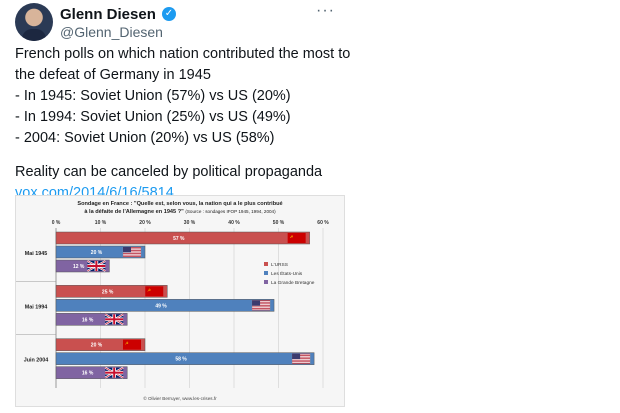 This screenshot has height=413, width=620. Describe the element at coordinates (108, 14) in the screenshot. I see `author-name: Glenn Diesen` at that location.